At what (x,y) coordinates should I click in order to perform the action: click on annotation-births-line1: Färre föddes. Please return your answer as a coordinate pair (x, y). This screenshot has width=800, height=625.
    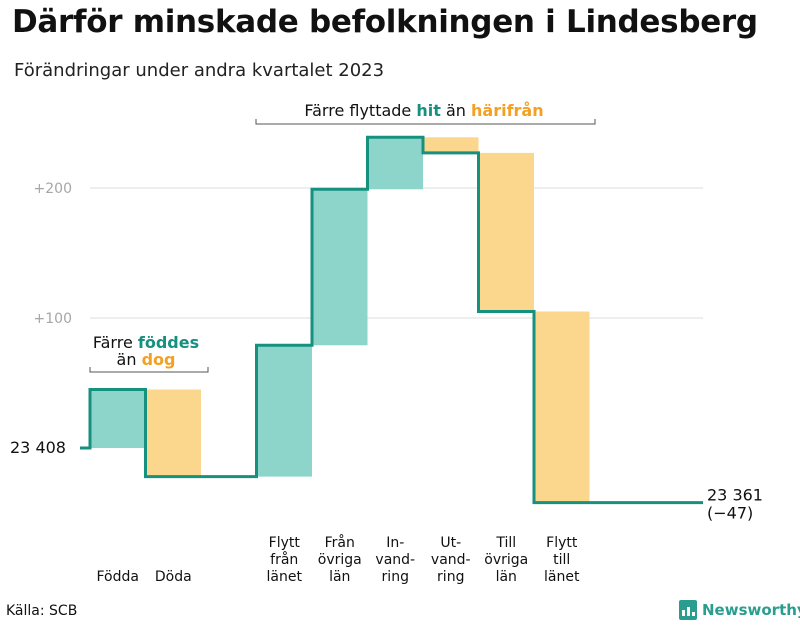
    Looking at the image, I should click on (146, 342).